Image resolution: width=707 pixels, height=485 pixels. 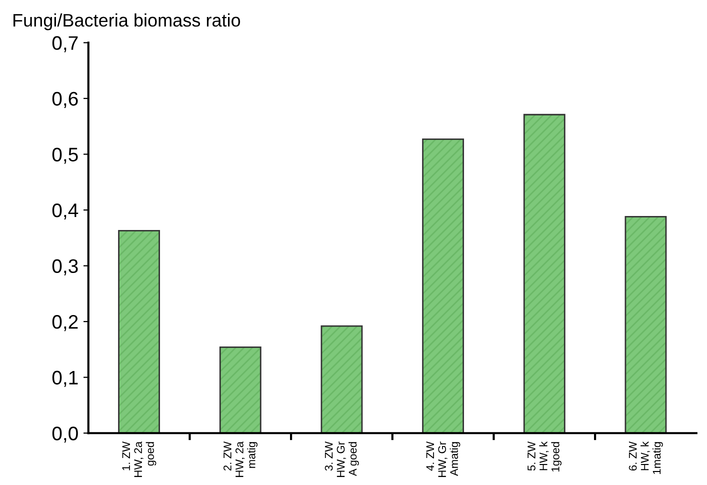 What do you see at coordinates (65, 100) in the screenshot?
I see `y-tick-label: 0,6` at bounding box center [65, 100].